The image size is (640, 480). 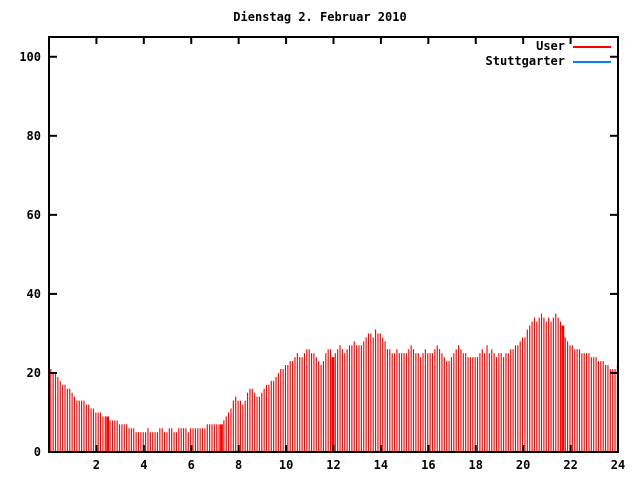 I want to click on x-axis-tick-label: 12, so click(x=333, y=465).